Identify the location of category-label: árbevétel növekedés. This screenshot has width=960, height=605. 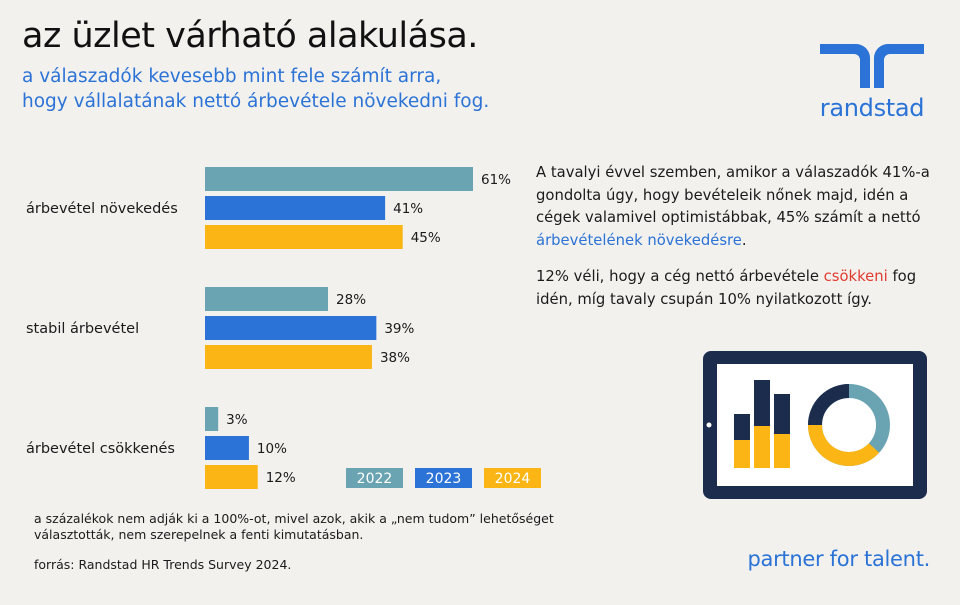
(102, 209).